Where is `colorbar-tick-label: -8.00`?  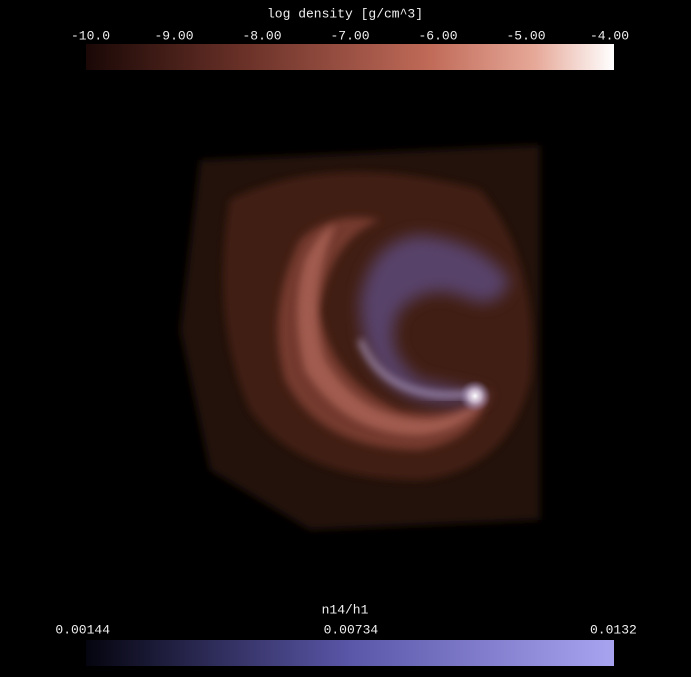 colorbar-tick-label: -8.00 is located at coordinates (261, 35).